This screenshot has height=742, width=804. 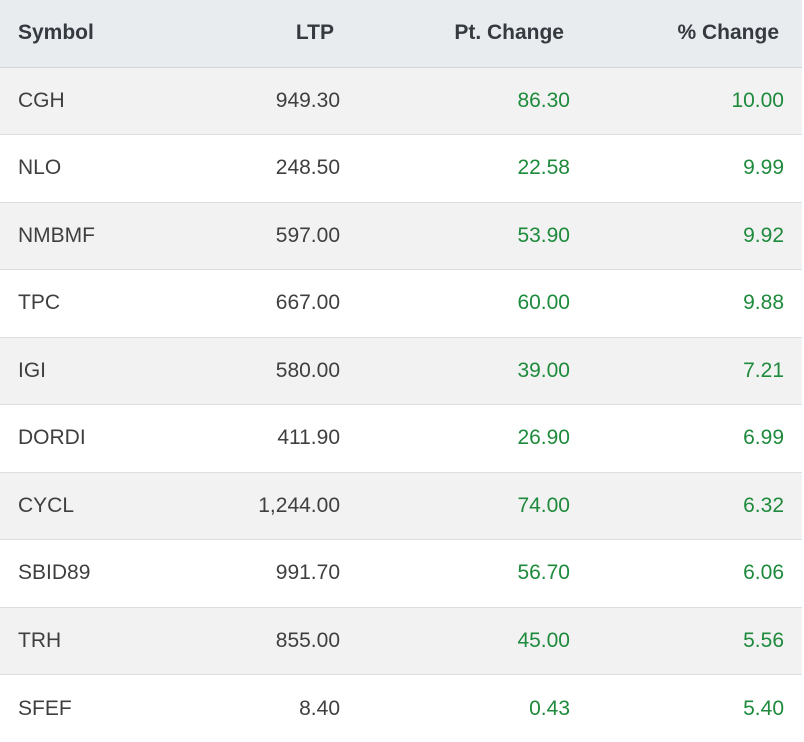 I want to click on table-row: CGH 949.30 86.30 10.00, so click(x=401, y=101).